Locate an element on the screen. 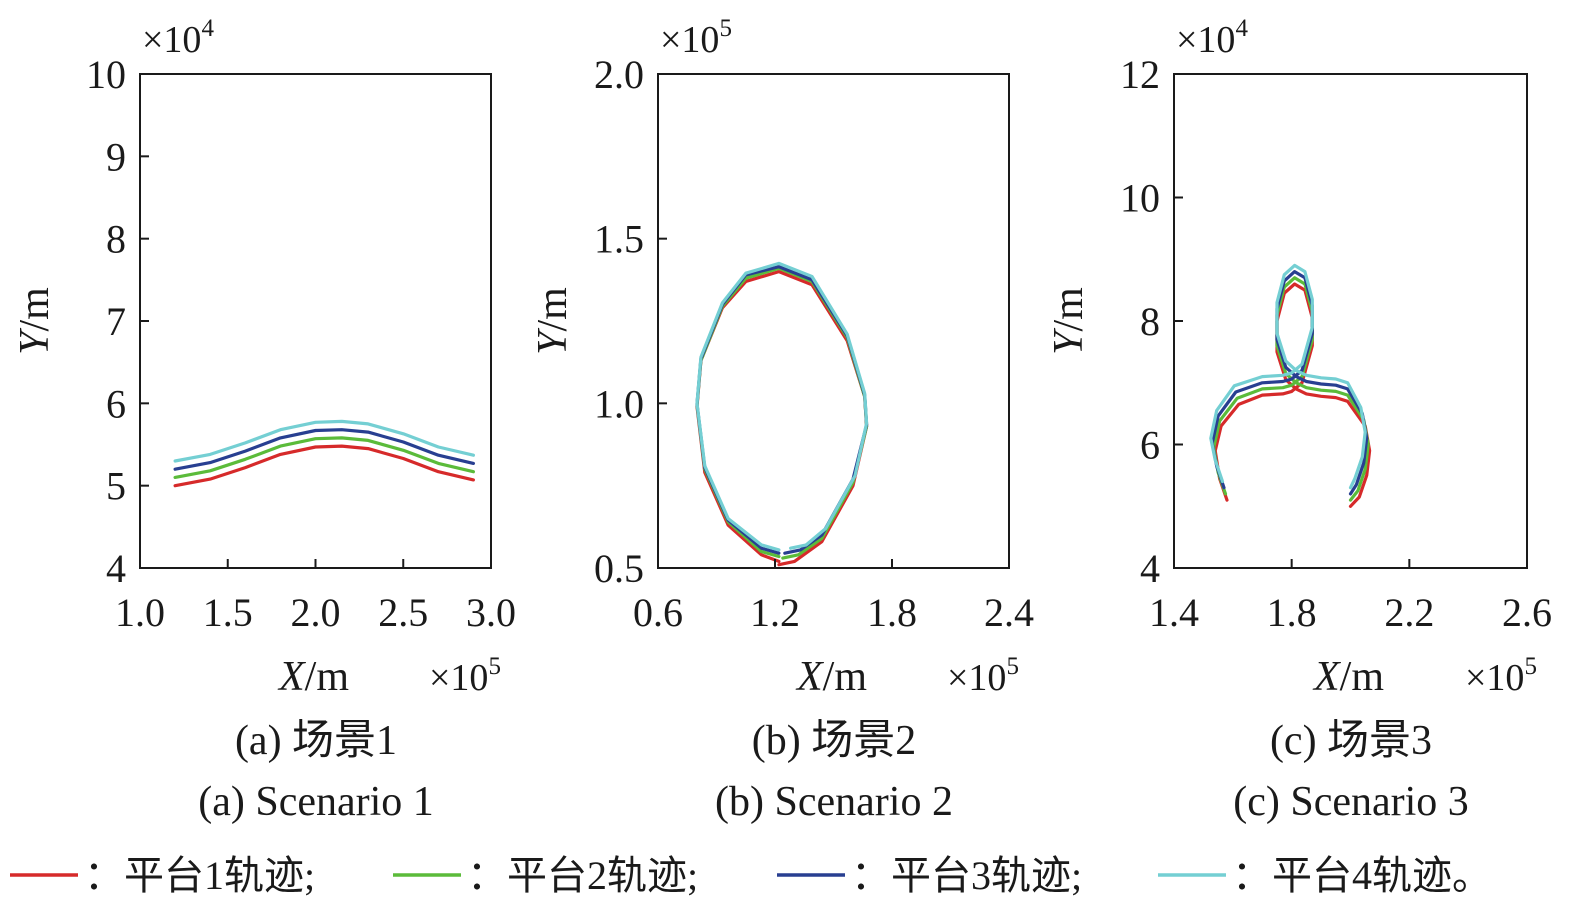  y-tick-label: 7 is located at coordinates (116, 321).